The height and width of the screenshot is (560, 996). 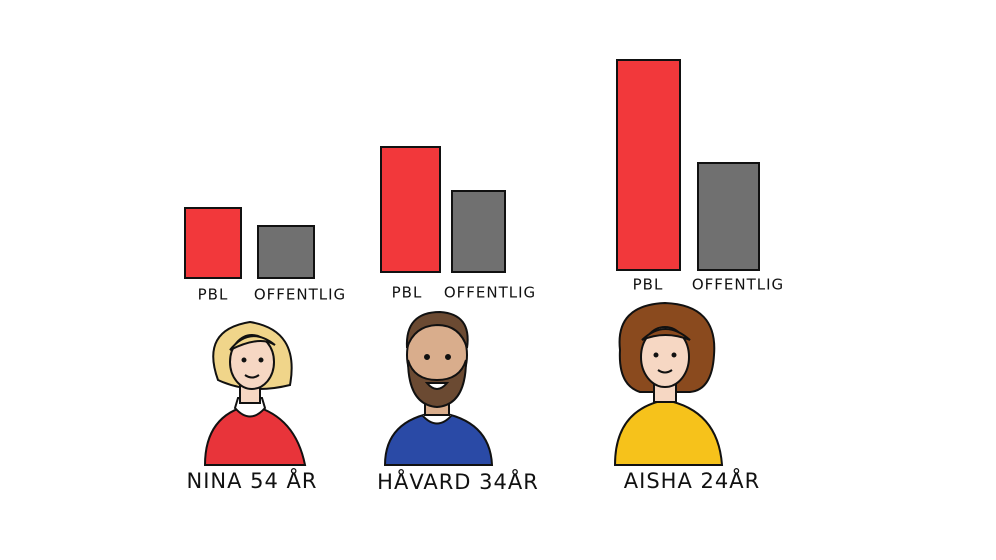 I want to click on person-name: HÅVARD 34ÅR, so click(x=458, y=481).